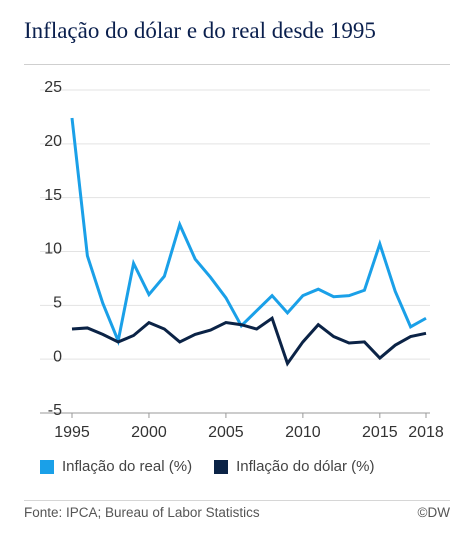 The height and width of the screenshot is (540, 474). What do you see at coordinates (226, 432) in the screenshot?
I see `x-tick-label: 2005` at bounding box center [226, 432].